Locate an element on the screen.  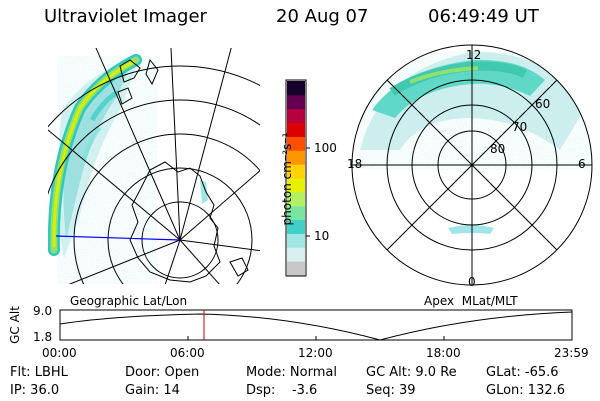
time-tick-1200: 12:00 is located at coordinates (315, 353).